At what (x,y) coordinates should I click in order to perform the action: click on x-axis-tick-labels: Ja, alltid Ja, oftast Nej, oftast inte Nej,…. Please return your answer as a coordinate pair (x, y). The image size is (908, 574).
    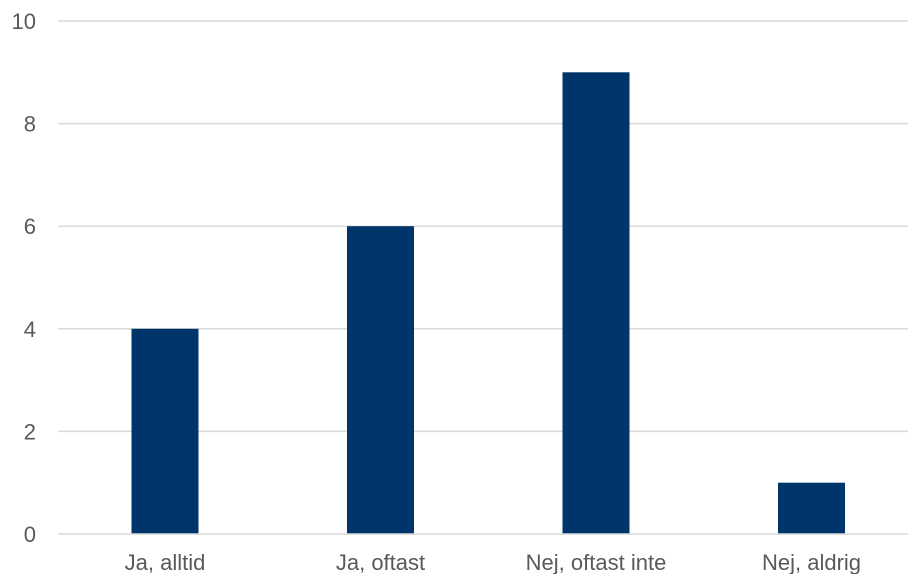
    Looking at the image, I should click on (493, 562).